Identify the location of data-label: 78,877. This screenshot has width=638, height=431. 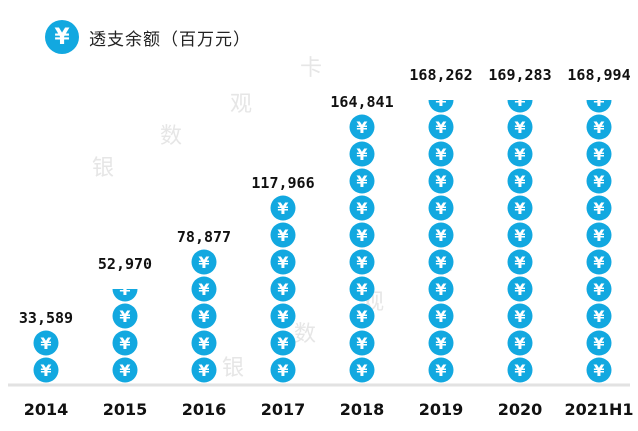
(204, 237).